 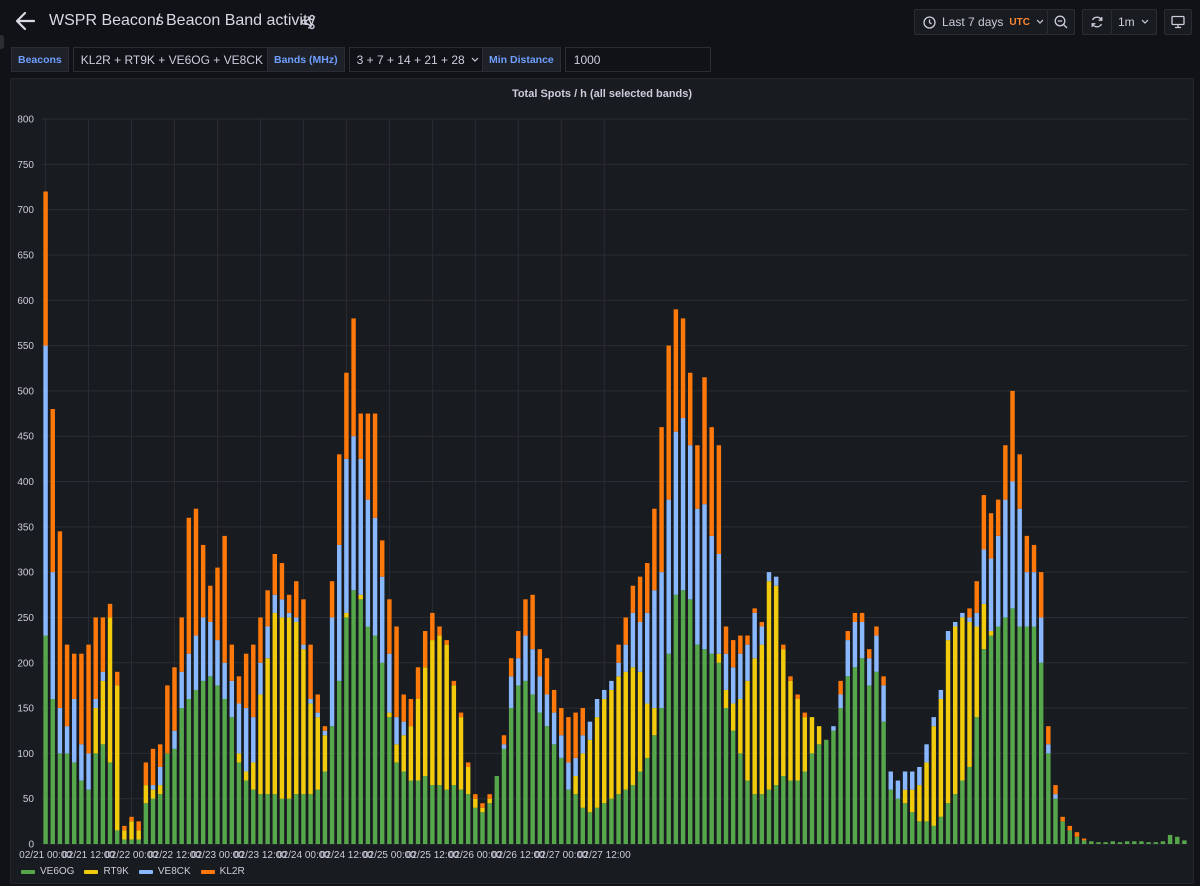 I want to click on x-tick-label: 02/27 00:00, so click(x=561, y=855).